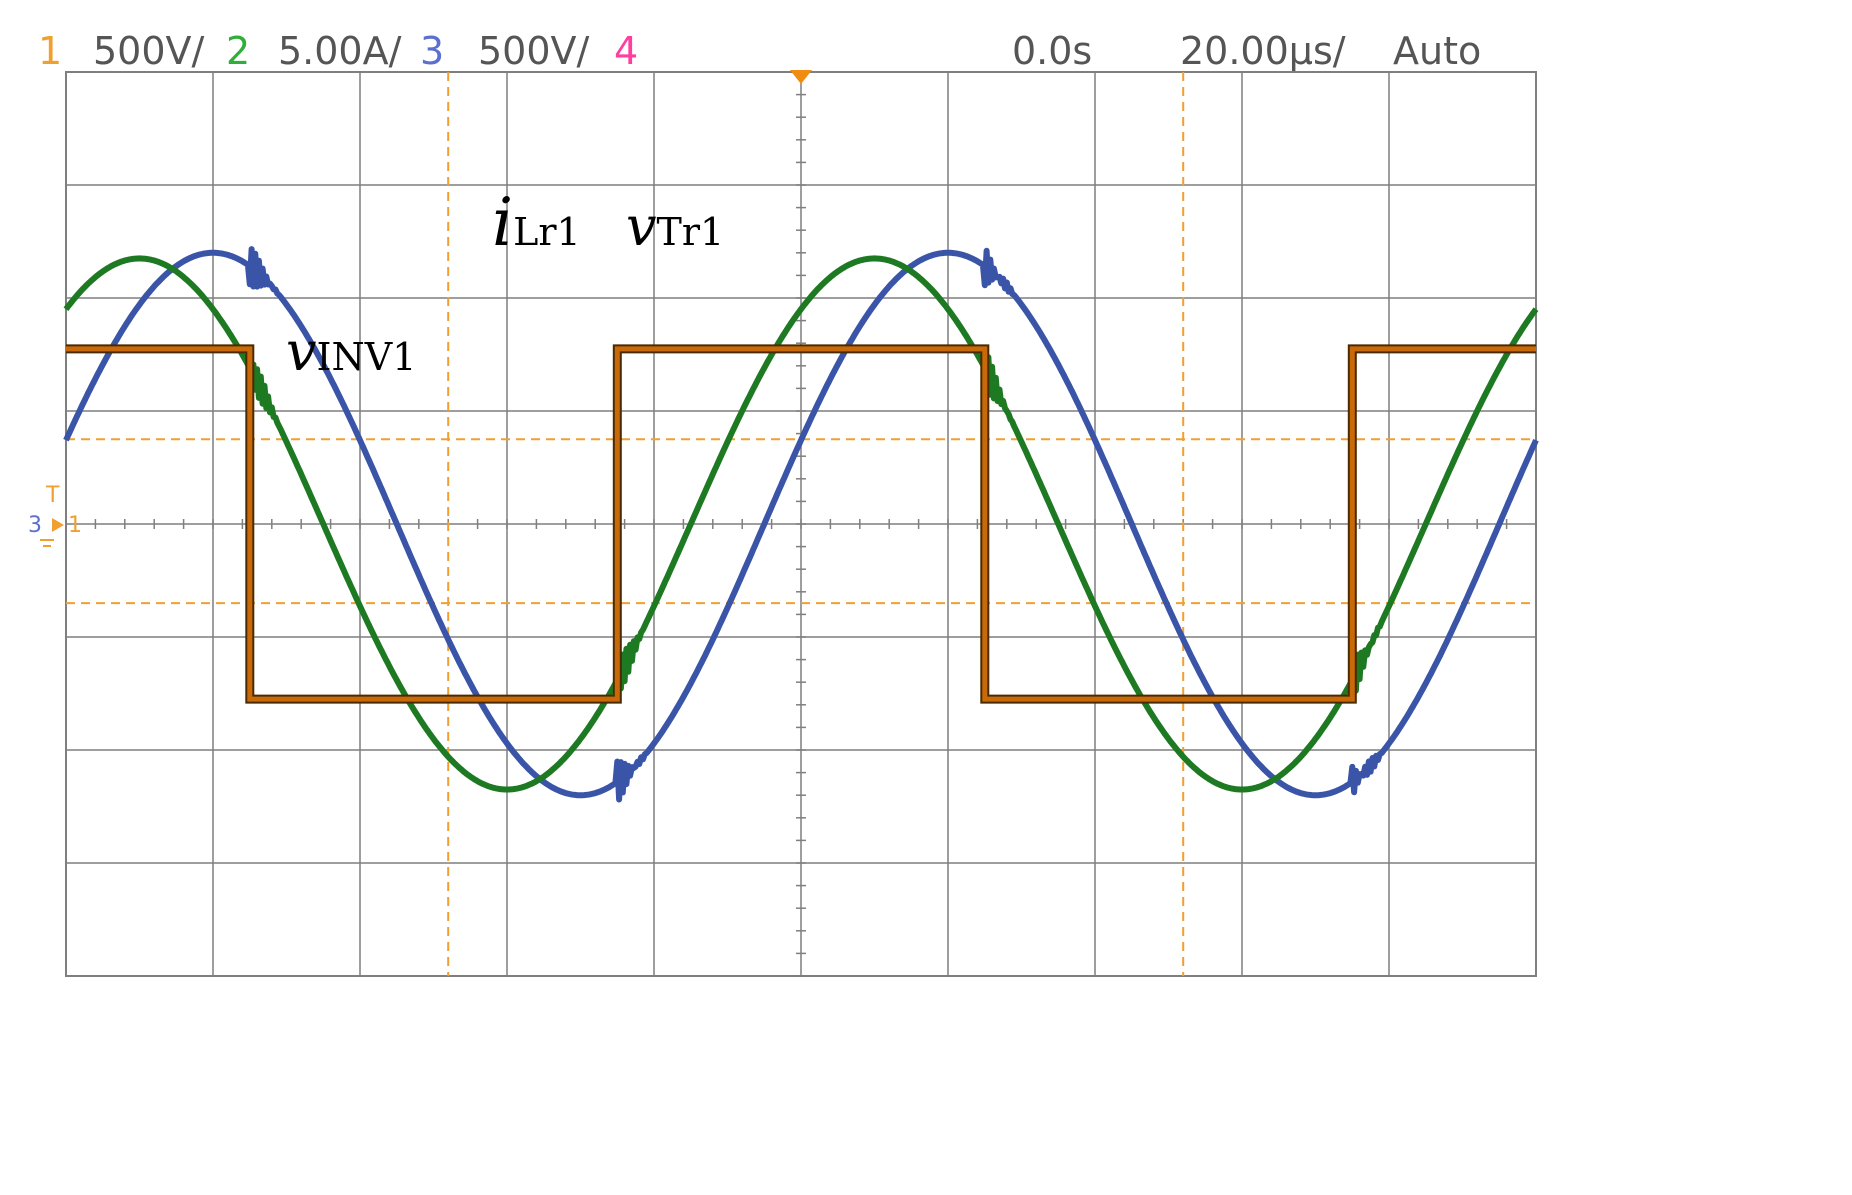 The height and width of the screenshot is (1195, 1852). What do you see at coordinates (1437, 51) in the screenshot?
I see `trigger-mode: Auto` at bounding box center [1437, 51].